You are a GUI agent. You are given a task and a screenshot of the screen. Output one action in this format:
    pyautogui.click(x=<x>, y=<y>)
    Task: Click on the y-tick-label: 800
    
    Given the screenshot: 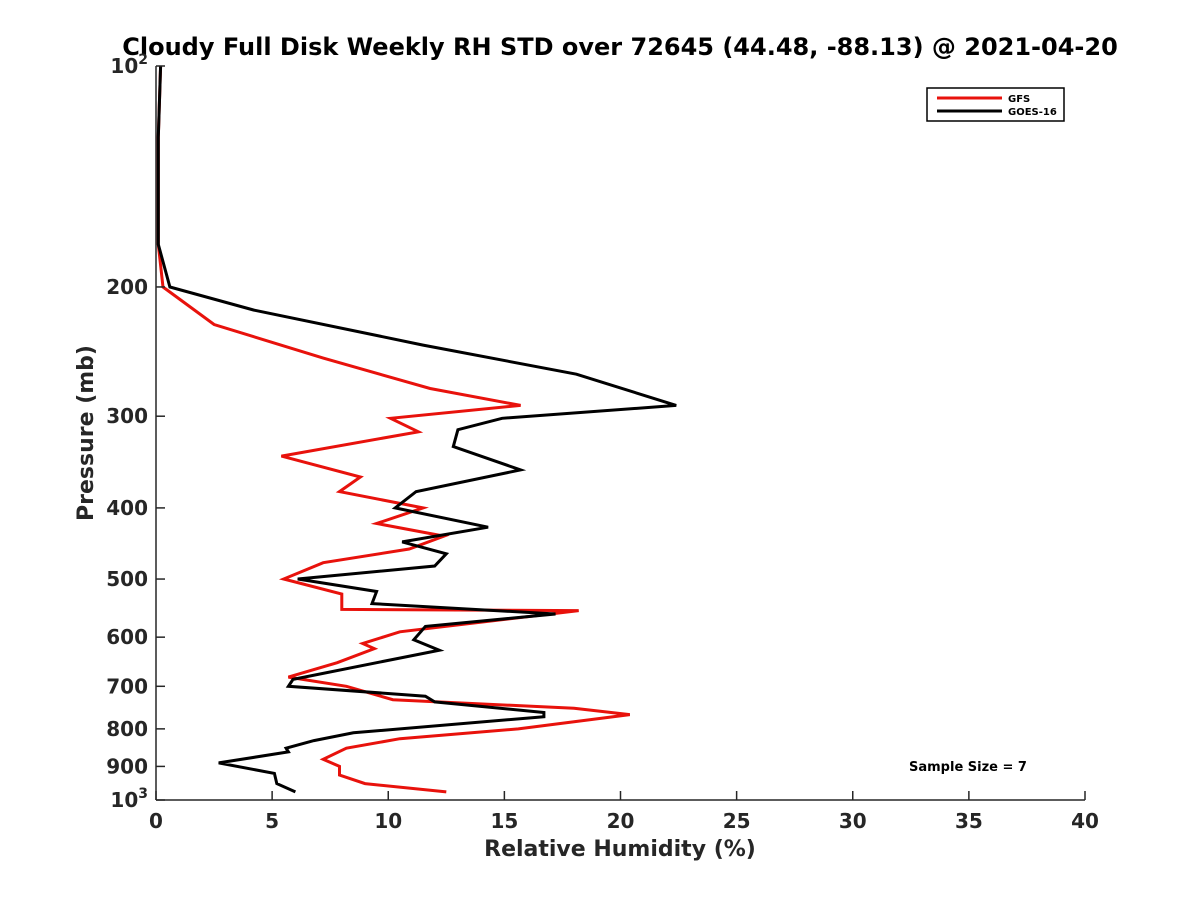 What is the action you would take?
    pyautogui.click(x=127, y=729)
    